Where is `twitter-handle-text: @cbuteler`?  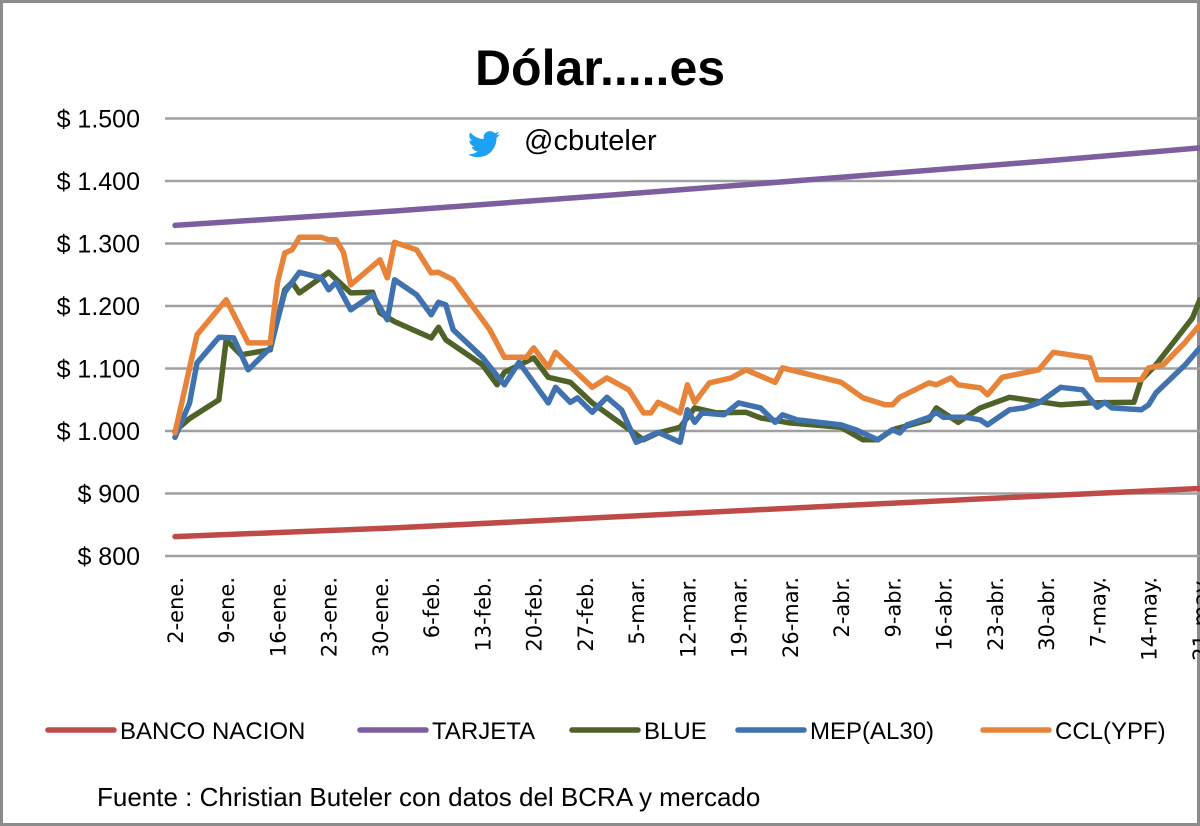 twitter-handle-text: @cbuteler is located at coordinates (590, 141).